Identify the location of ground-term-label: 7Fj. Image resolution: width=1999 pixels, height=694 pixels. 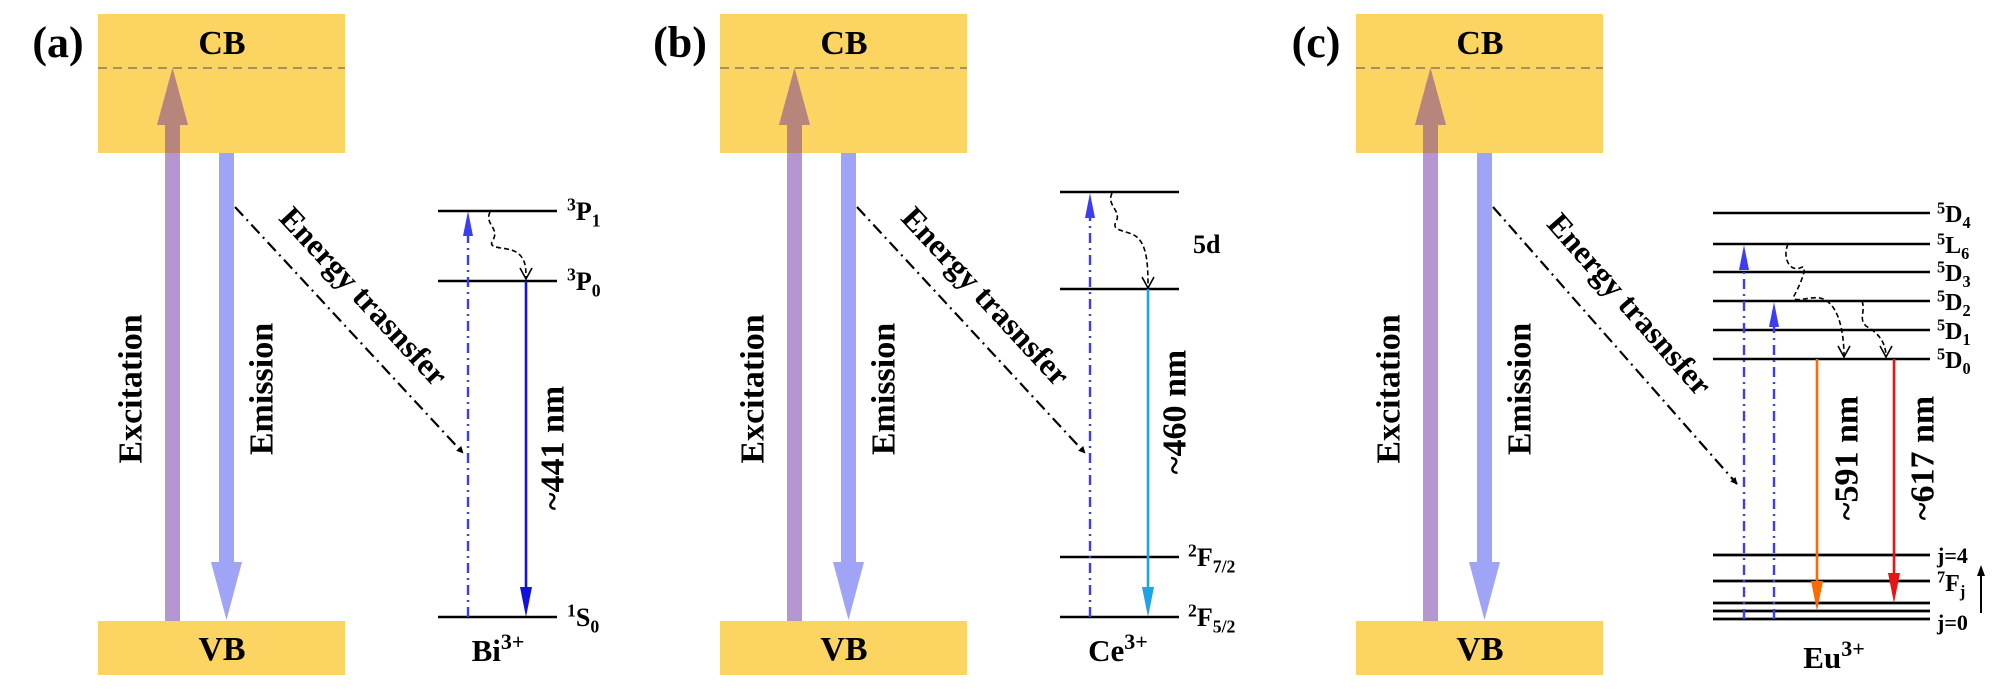
(1951, 584).